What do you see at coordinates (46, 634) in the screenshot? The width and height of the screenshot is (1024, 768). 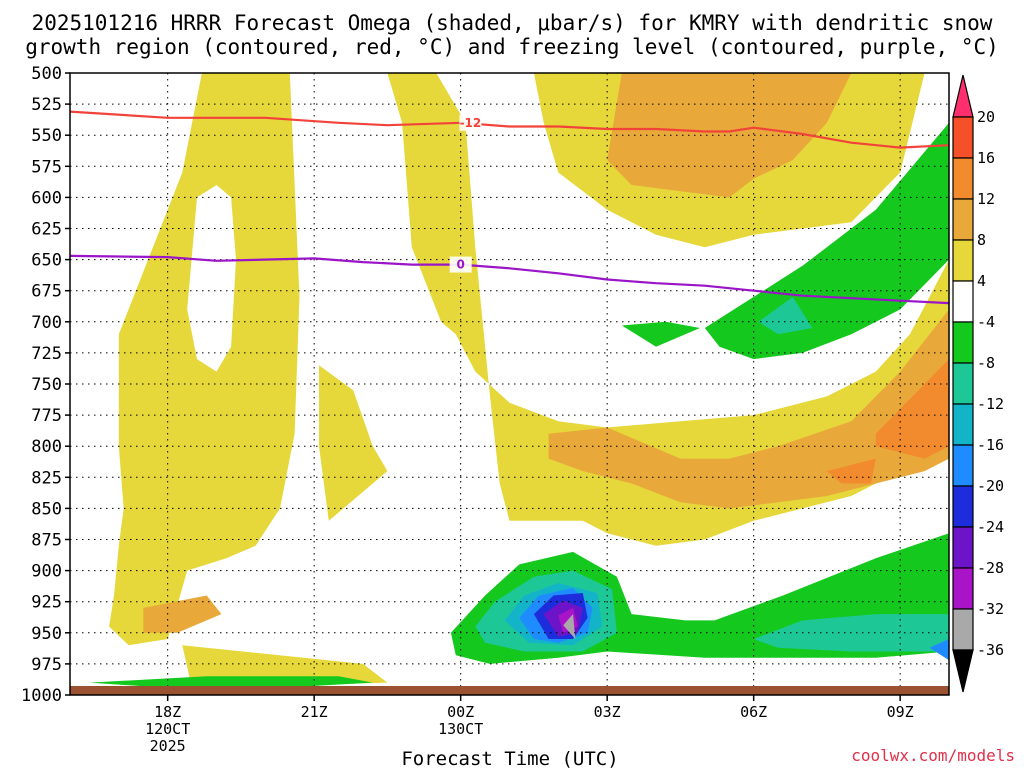 I see `y-tick-label: 950` at bounding box center [46, 634].